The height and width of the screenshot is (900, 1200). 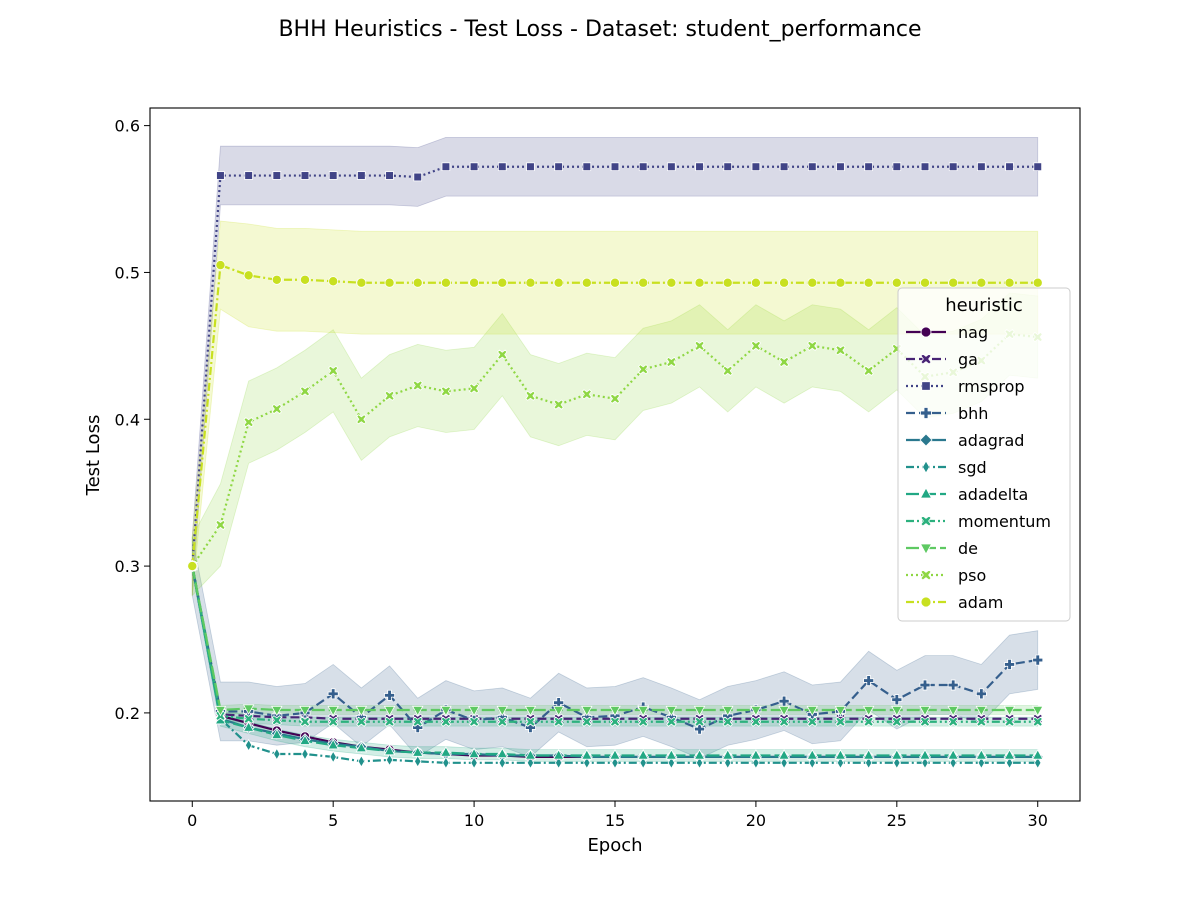 What do you see at coordinates (947, 332) in the screenshot?
I see `legend-item-nag: nag` at bounding box center [947, 332].